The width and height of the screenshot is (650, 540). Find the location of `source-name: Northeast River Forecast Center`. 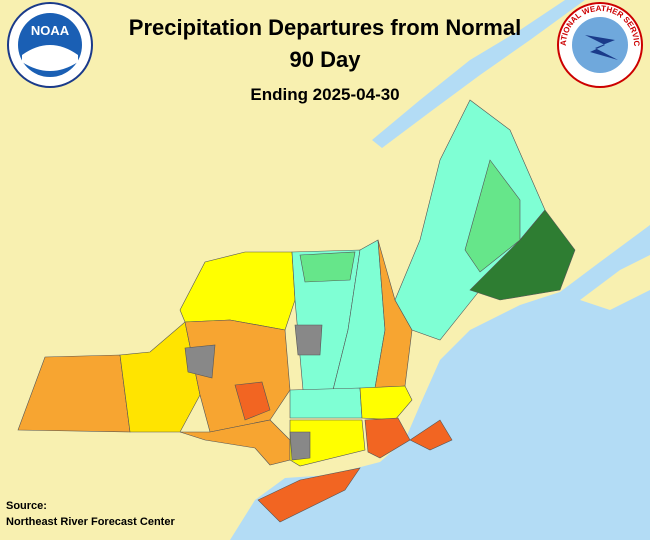

source-name: Northeast River Forecast Center is located at coordinates (90, 522).